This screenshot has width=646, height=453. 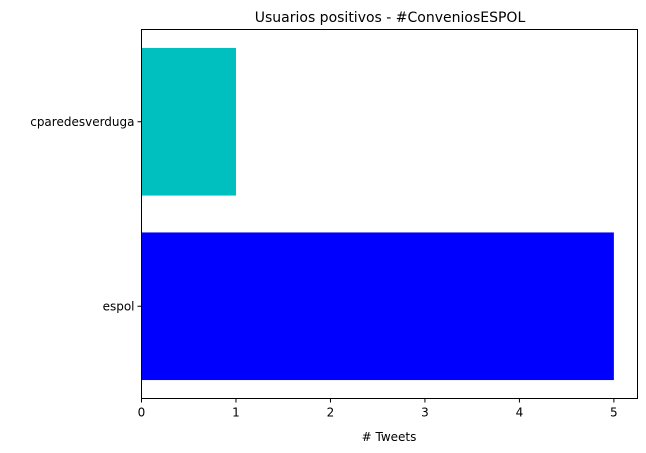 What do you see at coordinates (86, 214) in the screenshot?
I see `y-axis-ticks: espol cparedesverduga` at bounding box center [86, 214].